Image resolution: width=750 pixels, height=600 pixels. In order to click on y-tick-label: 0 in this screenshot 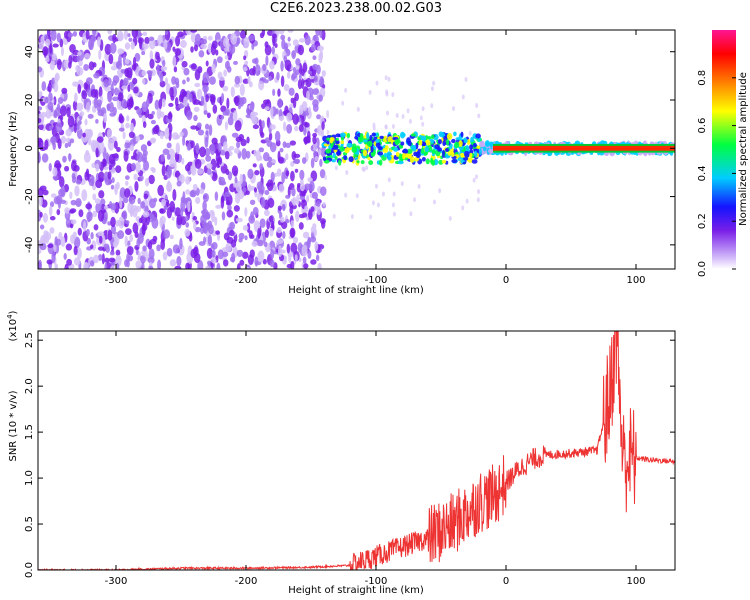, I will do `click(29, 148)`.